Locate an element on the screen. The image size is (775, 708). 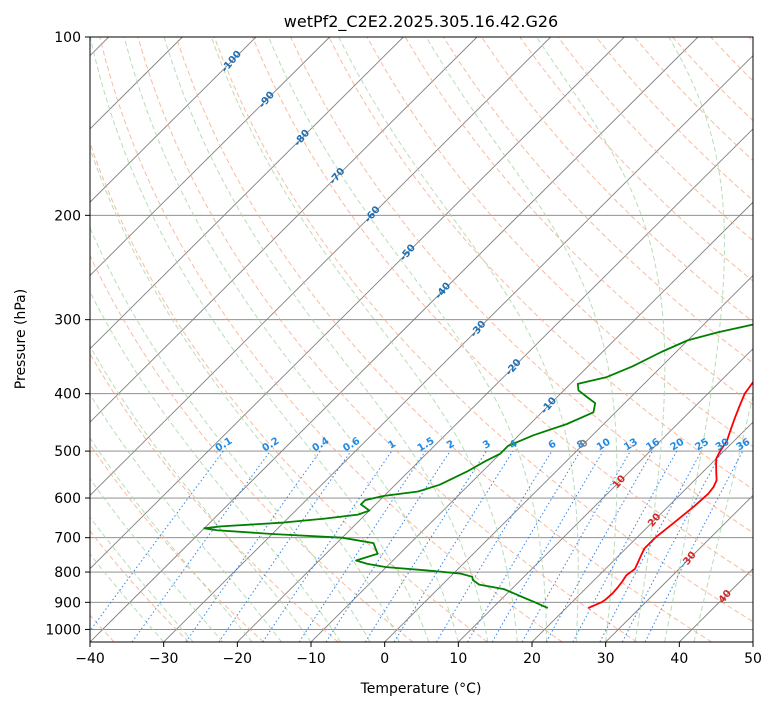
y-tick-label: 800 is located at coordinates (67, 573).